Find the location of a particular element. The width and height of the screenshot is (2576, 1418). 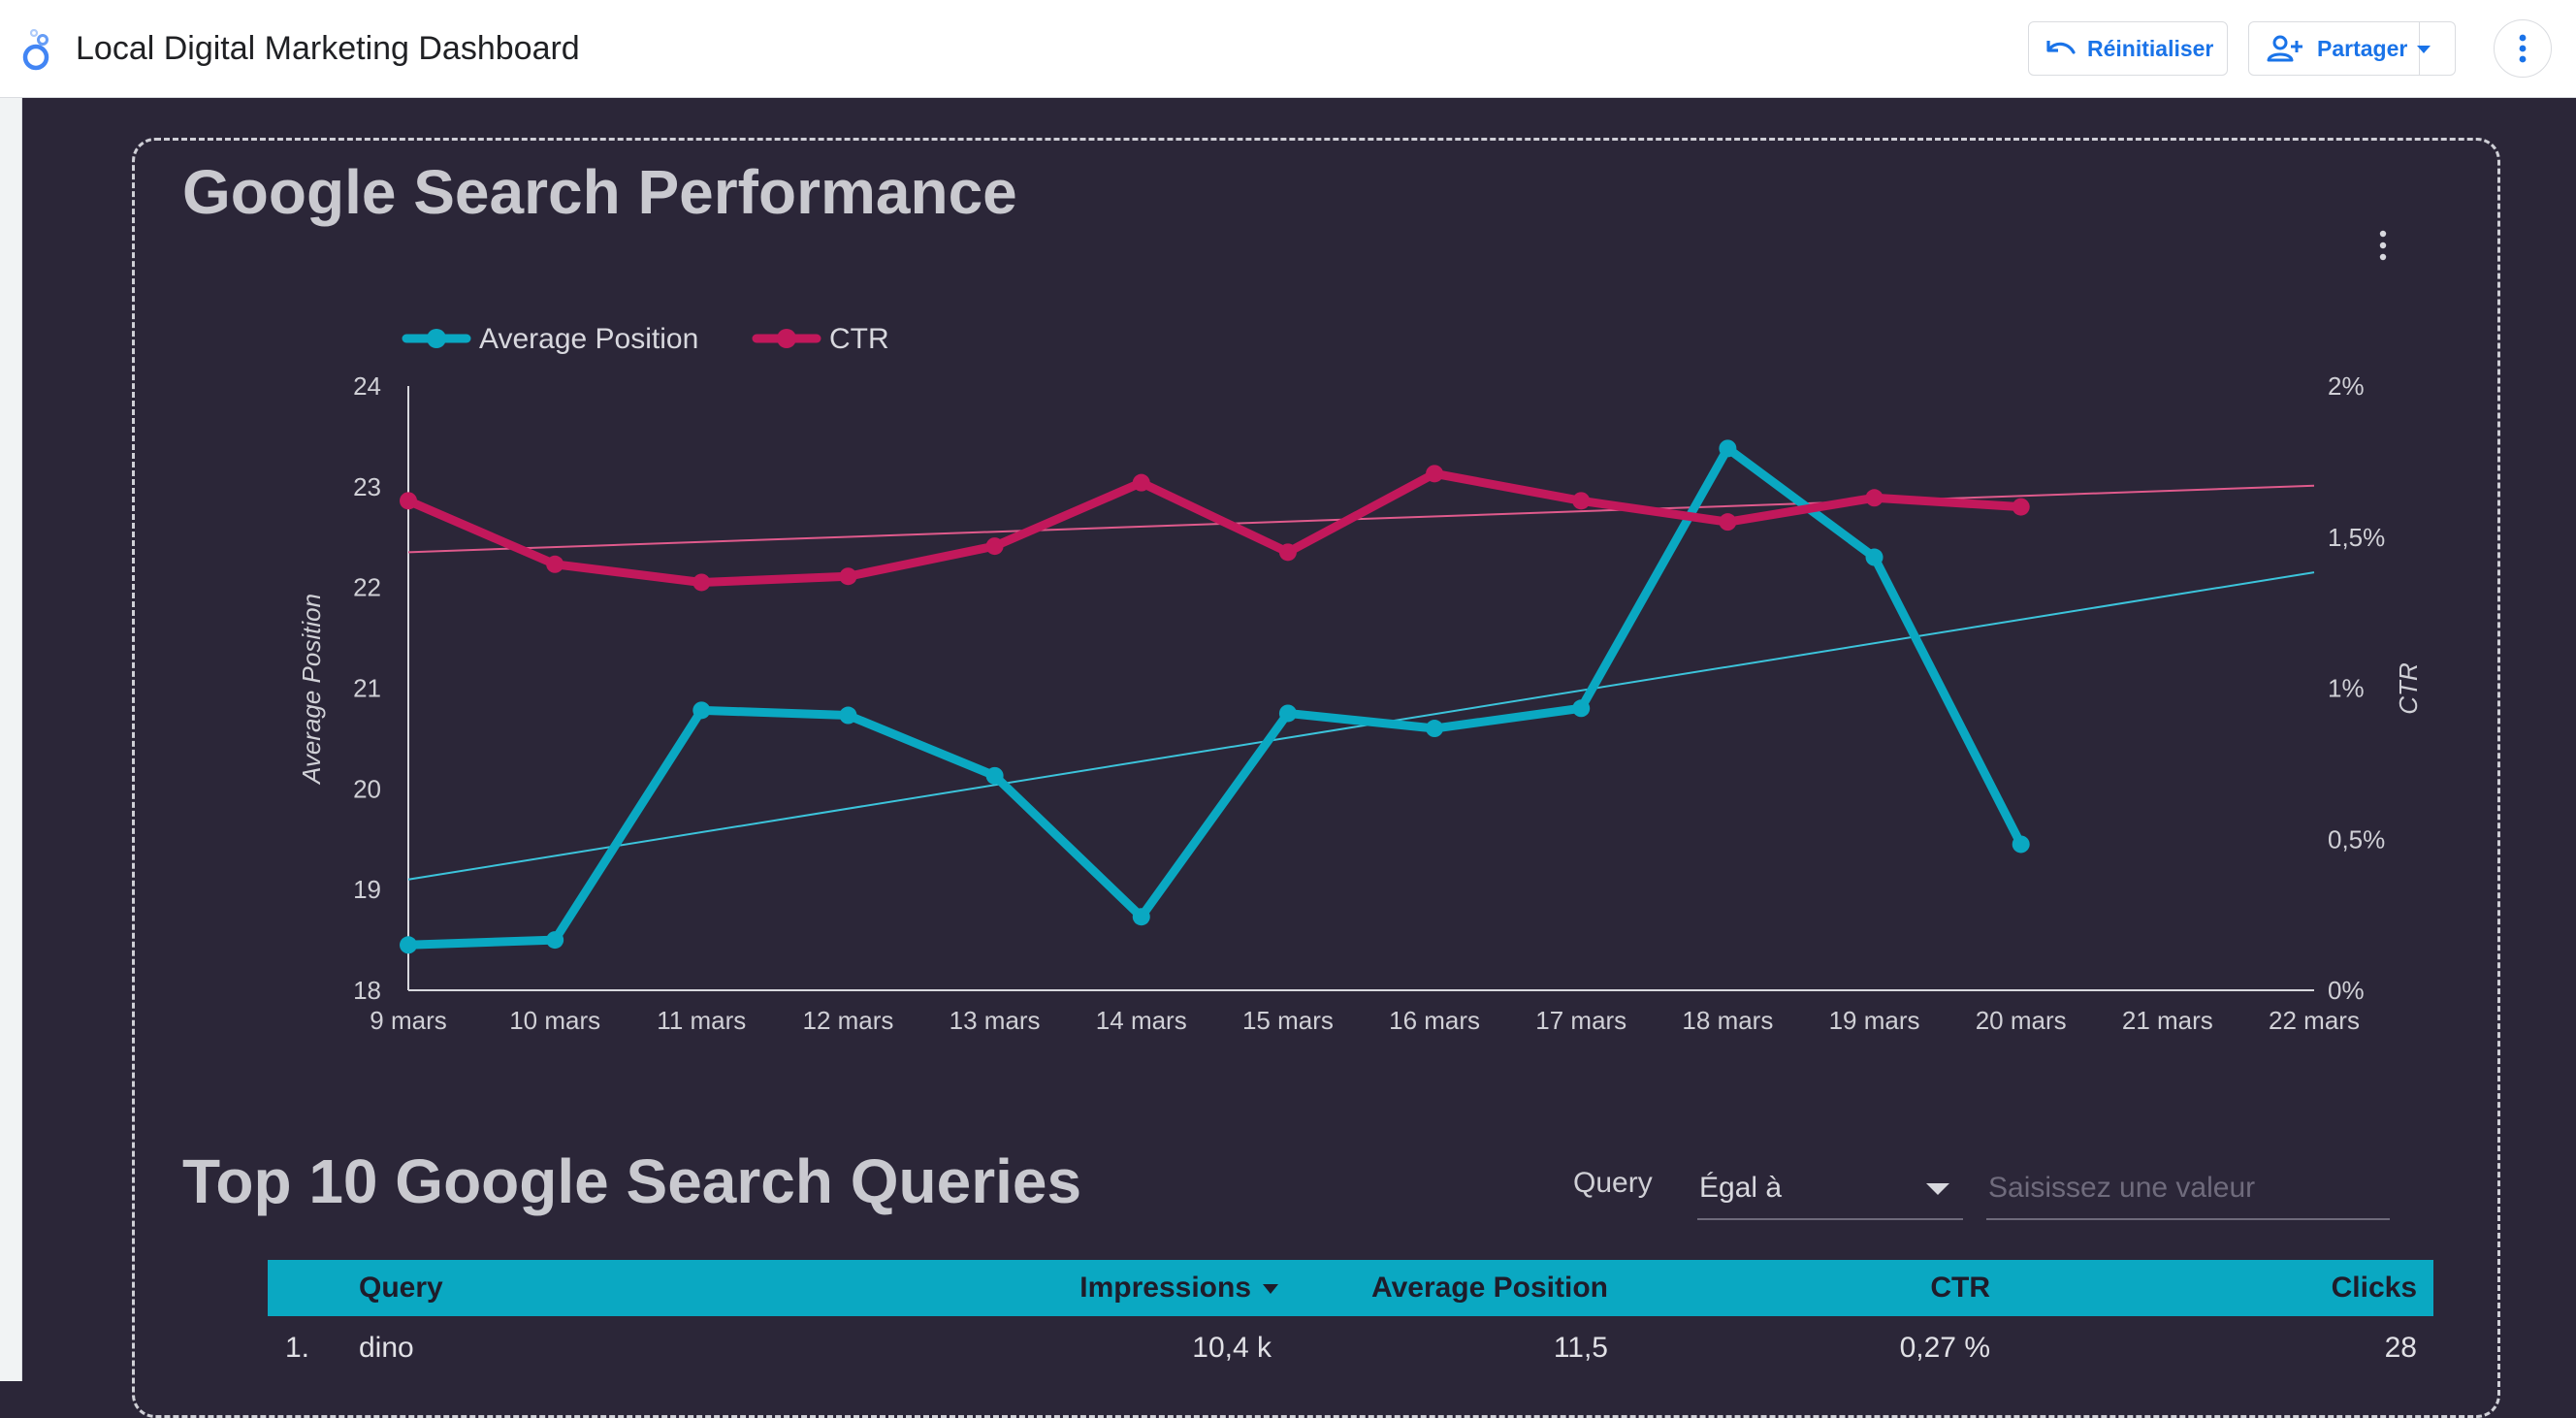

report-title: Local Digital Marketing Dashboard is located at coordinates (328, 48).